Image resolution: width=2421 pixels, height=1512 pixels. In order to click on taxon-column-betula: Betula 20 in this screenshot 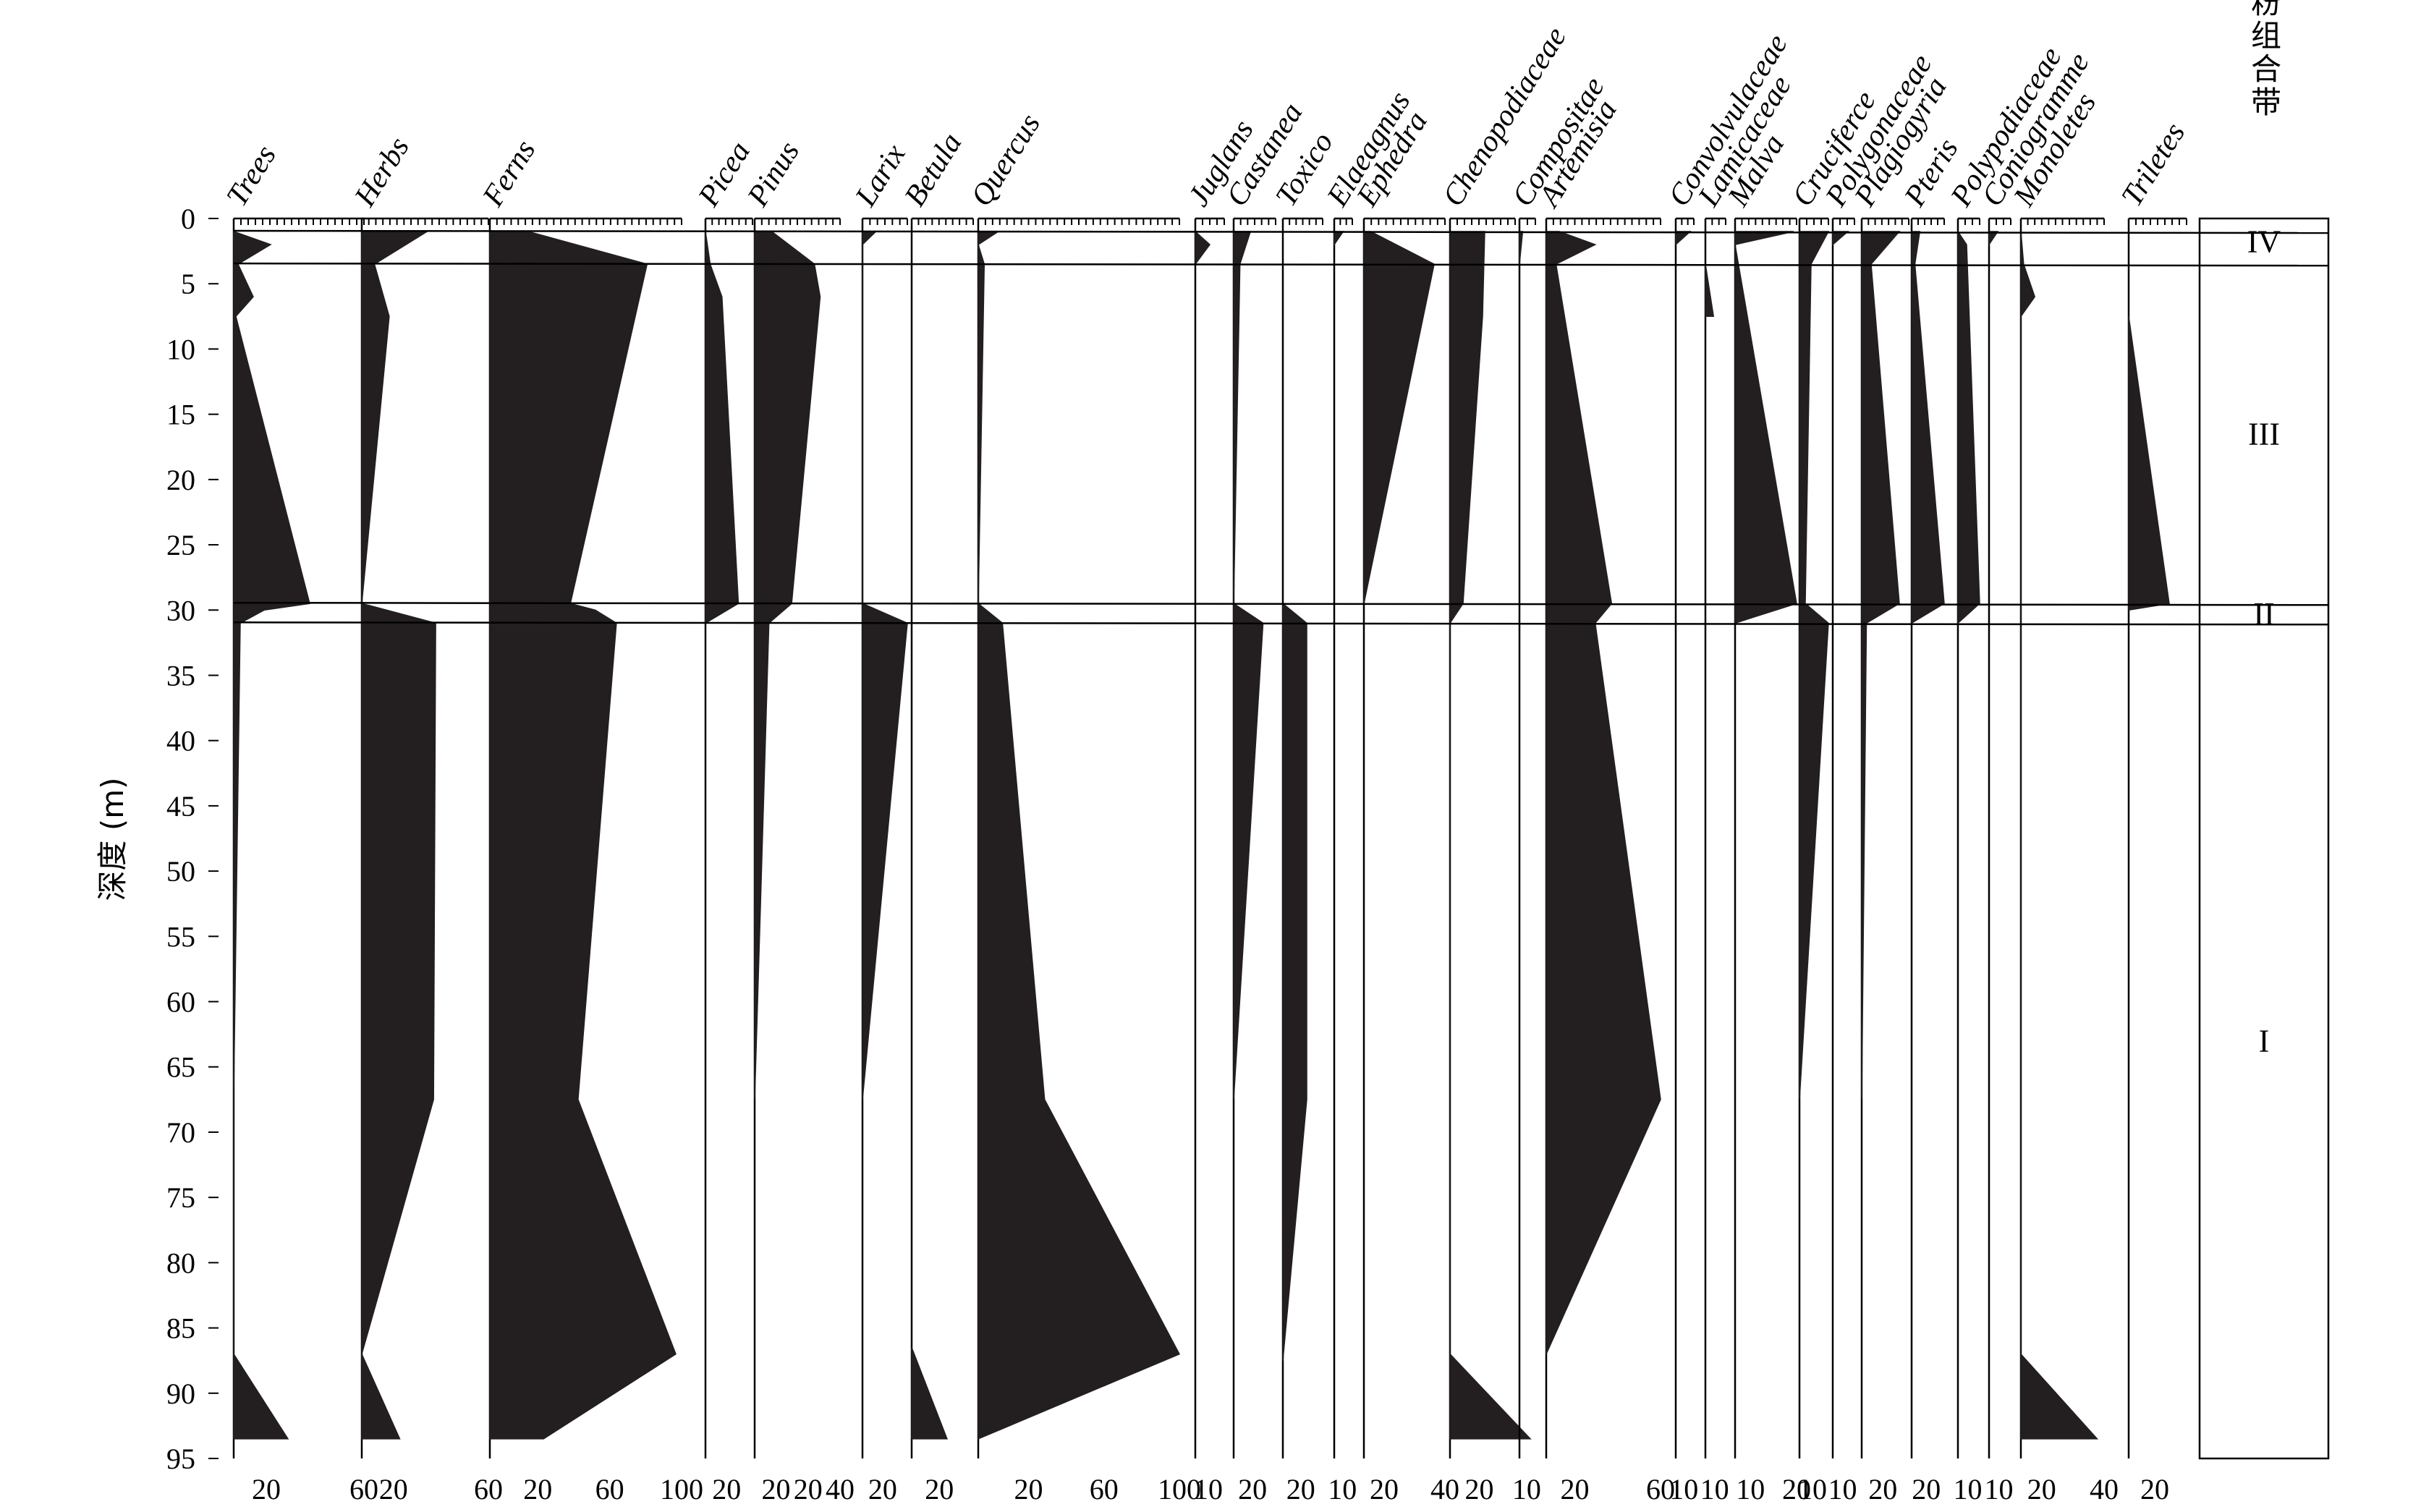, I will do `click(936, 816)`.